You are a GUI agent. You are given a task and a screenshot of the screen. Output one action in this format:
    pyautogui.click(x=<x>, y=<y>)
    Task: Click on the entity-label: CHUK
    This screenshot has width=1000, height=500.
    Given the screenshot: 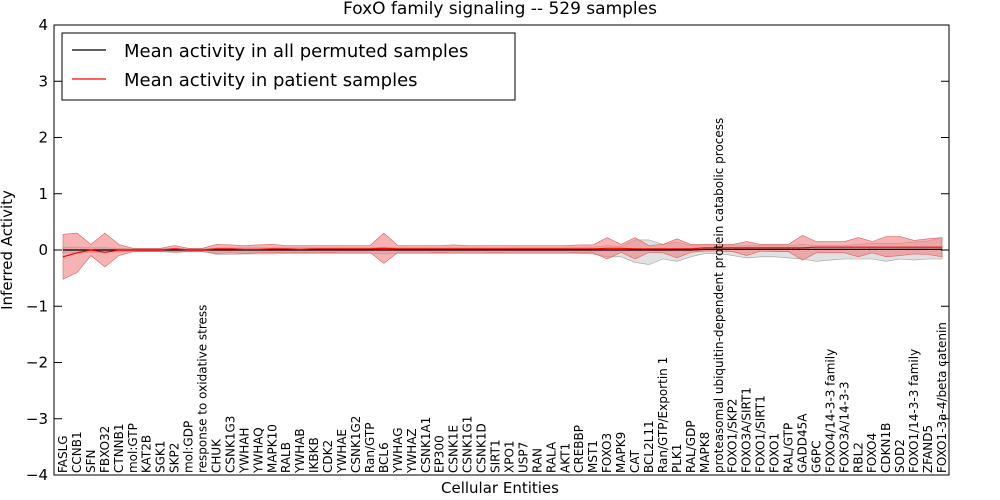 What is the action you would take?
    pyautogui.click(x=216, y=455)
    